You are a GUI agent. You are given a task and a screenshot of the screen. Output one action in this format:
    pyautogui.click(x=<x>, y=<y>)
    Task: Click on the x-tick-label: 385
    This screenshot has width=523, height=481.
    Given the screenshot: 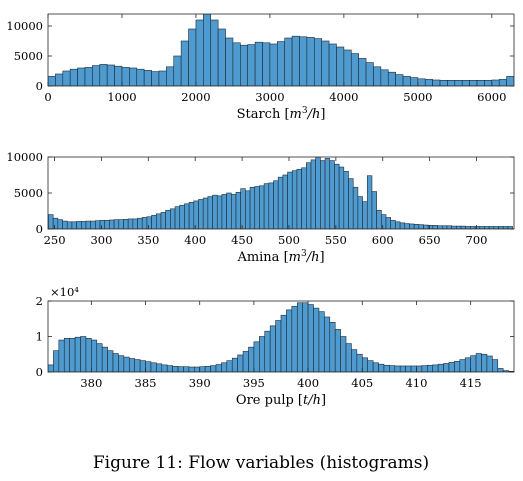 What is the action you would take?
    pyautogui.click(x=146, y=383)
    